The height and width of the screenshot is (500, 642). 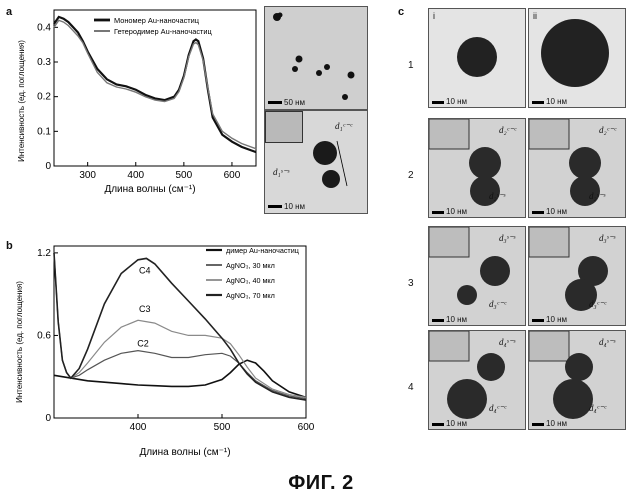 I want to click on chart-a-series-2-line, so click(x=155, y=84).